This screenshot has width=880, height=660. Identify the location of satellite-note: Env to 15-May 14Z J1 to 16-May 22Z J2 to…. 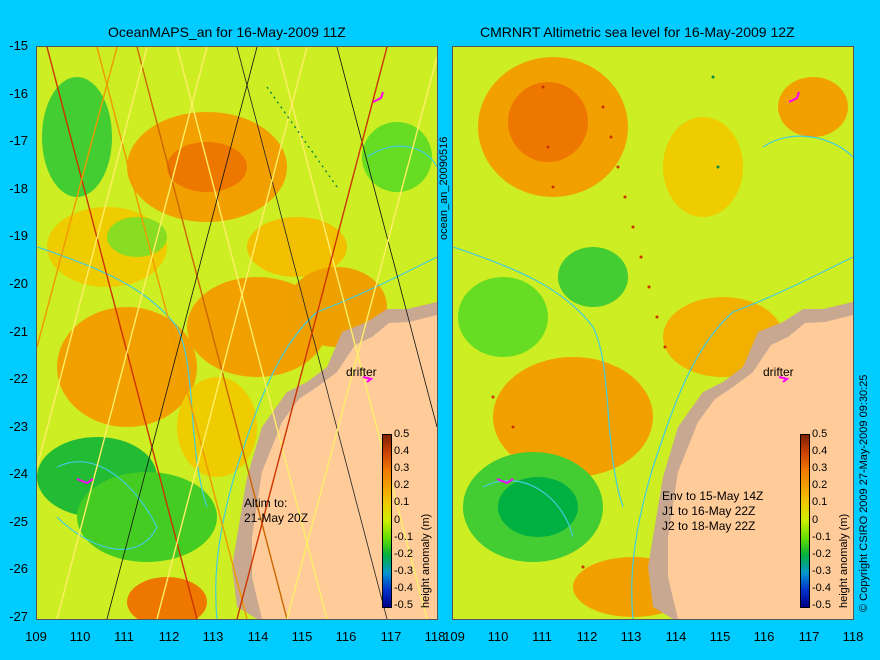
(713, 511).